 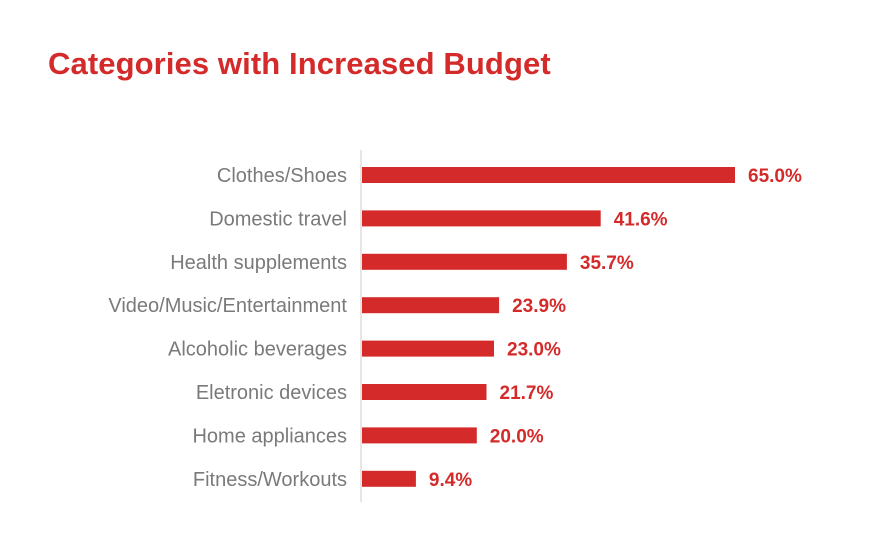 I want to click on category-label: Domestic travel, so click(x=278, y=219).